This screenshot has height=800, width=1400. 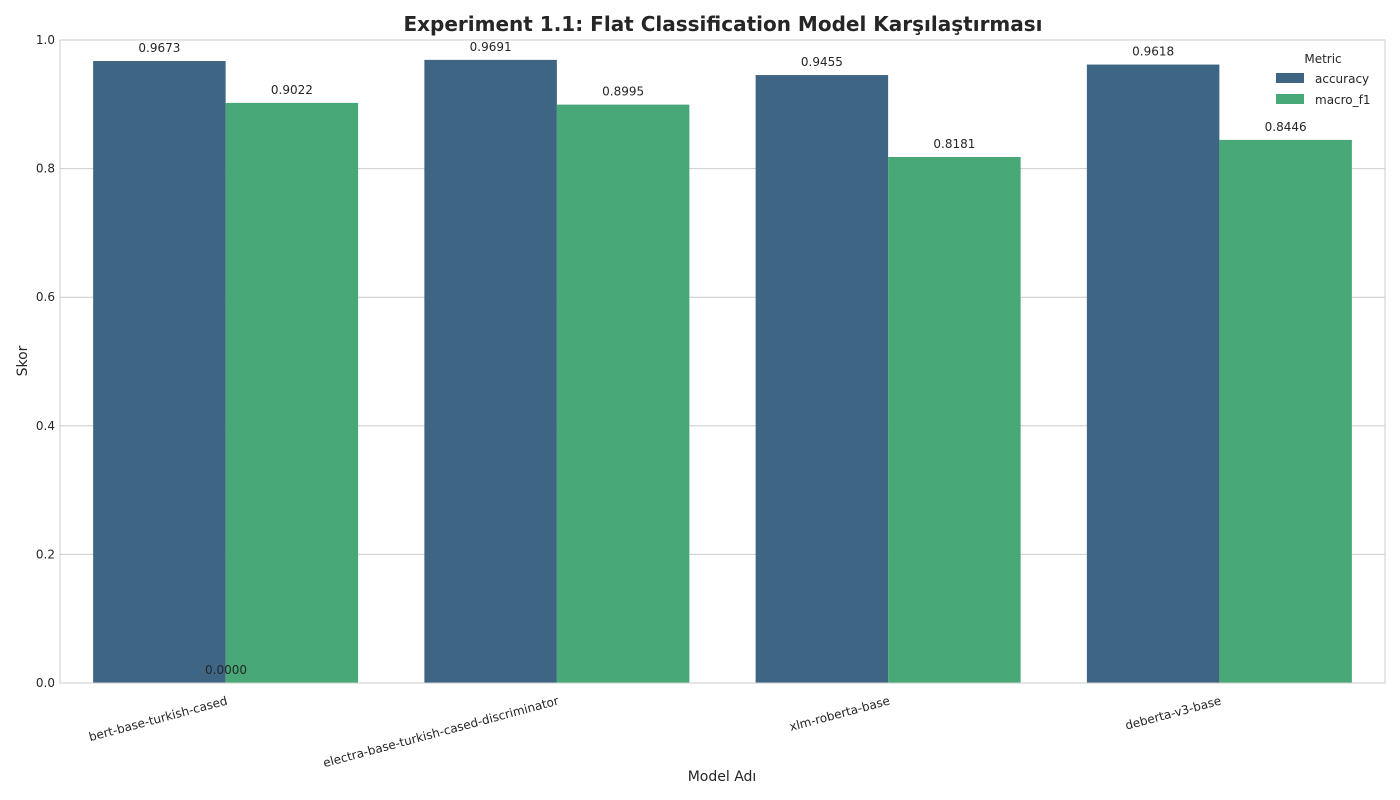 I want to click on x-axis-label: Model Adı, so click(x=722, y=777).